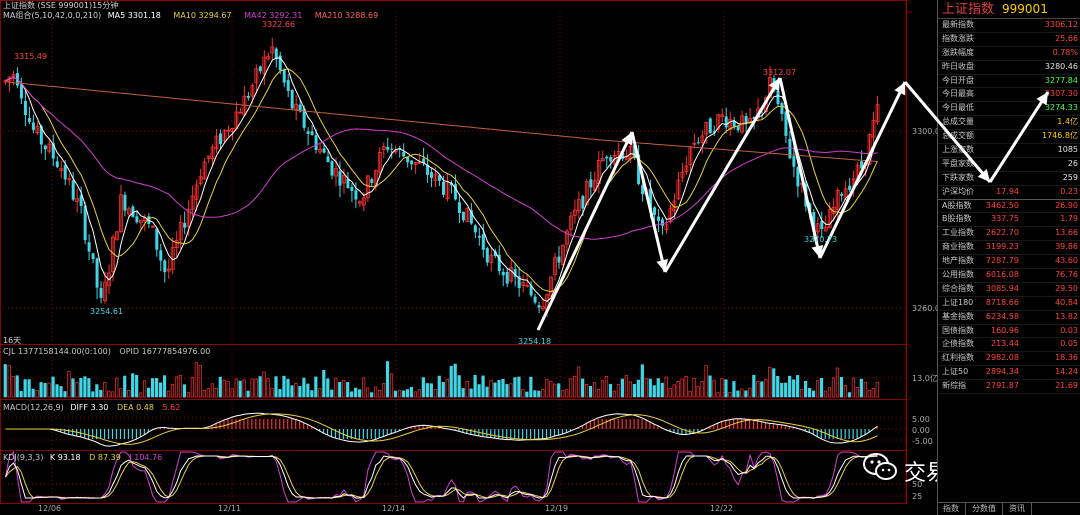 This screenshot has height=515, width=1080. I want to click on index-row: 基金指数 6234.58 13.82, so click(1009, 318).